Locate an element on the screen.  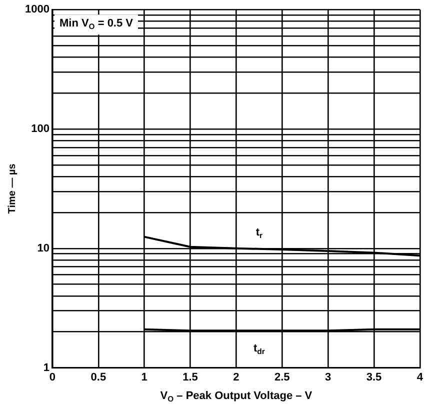
y-tick-label: 10 is located at coordinates (43, 248).